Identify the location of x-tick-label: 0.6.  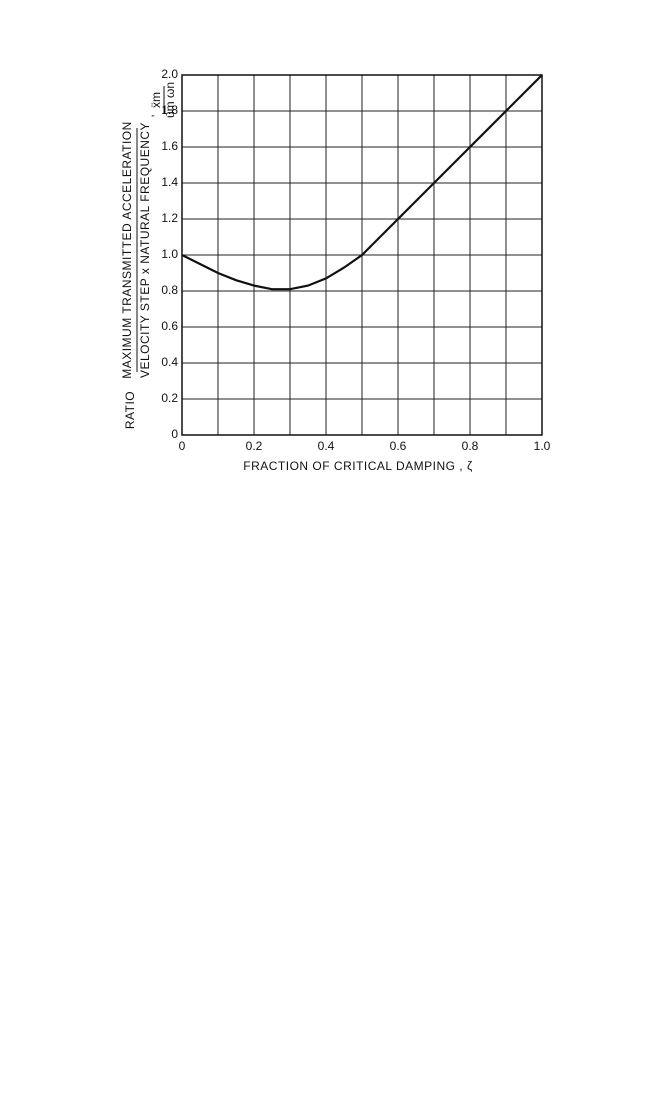
(398, 446).